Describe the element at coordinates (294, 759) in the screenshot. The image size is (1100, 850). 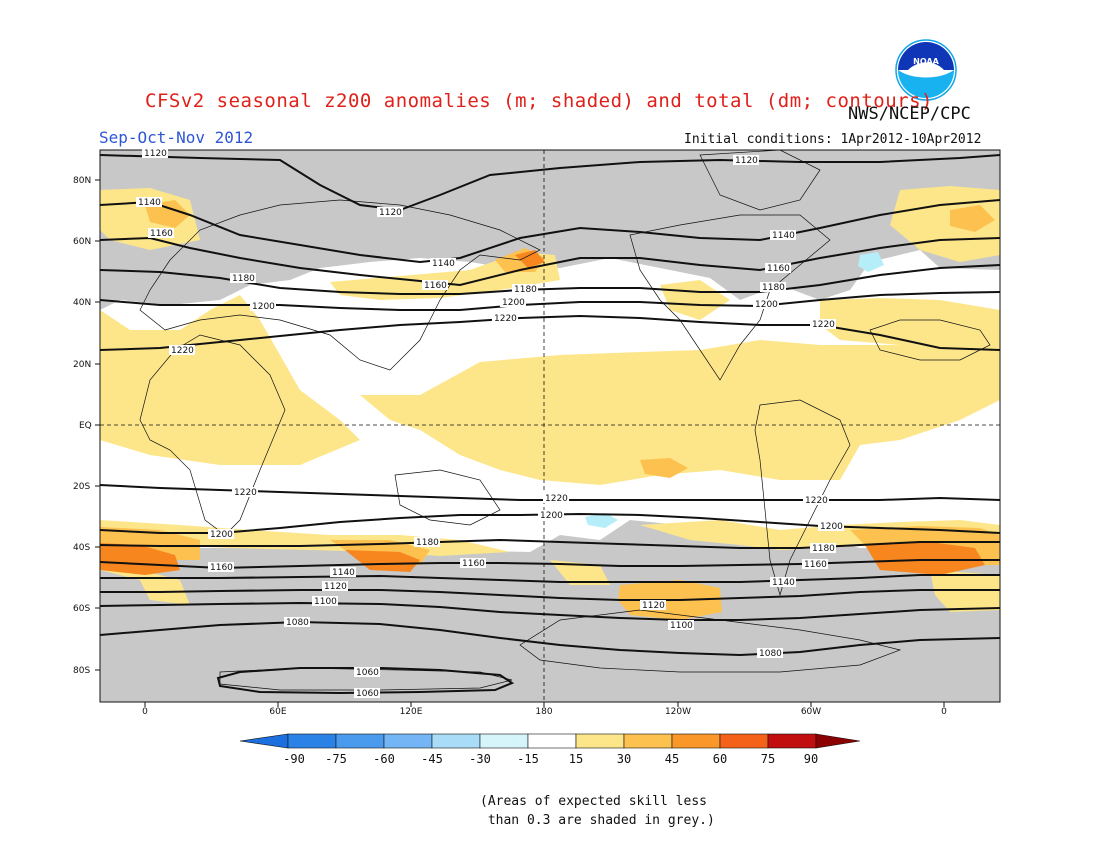
I see `colorbar-tick-label: -90` at that location.